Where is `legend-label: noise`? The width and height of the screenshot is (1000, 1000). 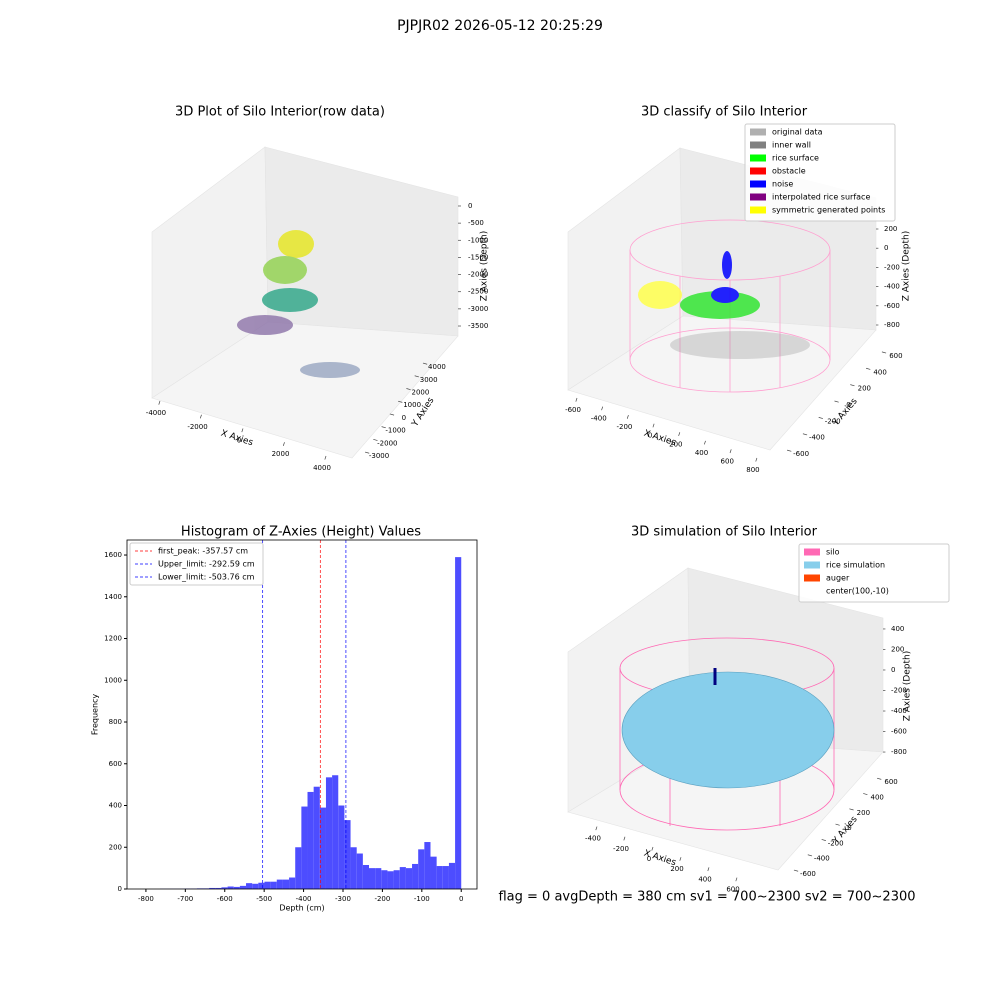 legend-label: noise is located at coordinates (782, 184).